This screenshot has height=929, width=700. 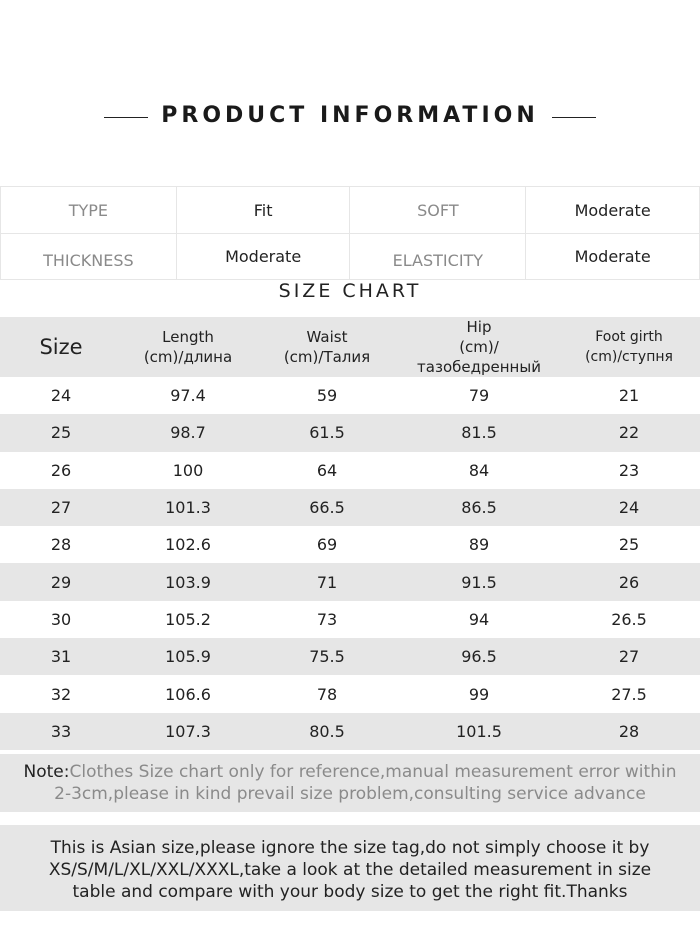 I want to click on table-row: 32 106.6 78 99 27.5, so click(x=350, y=693).